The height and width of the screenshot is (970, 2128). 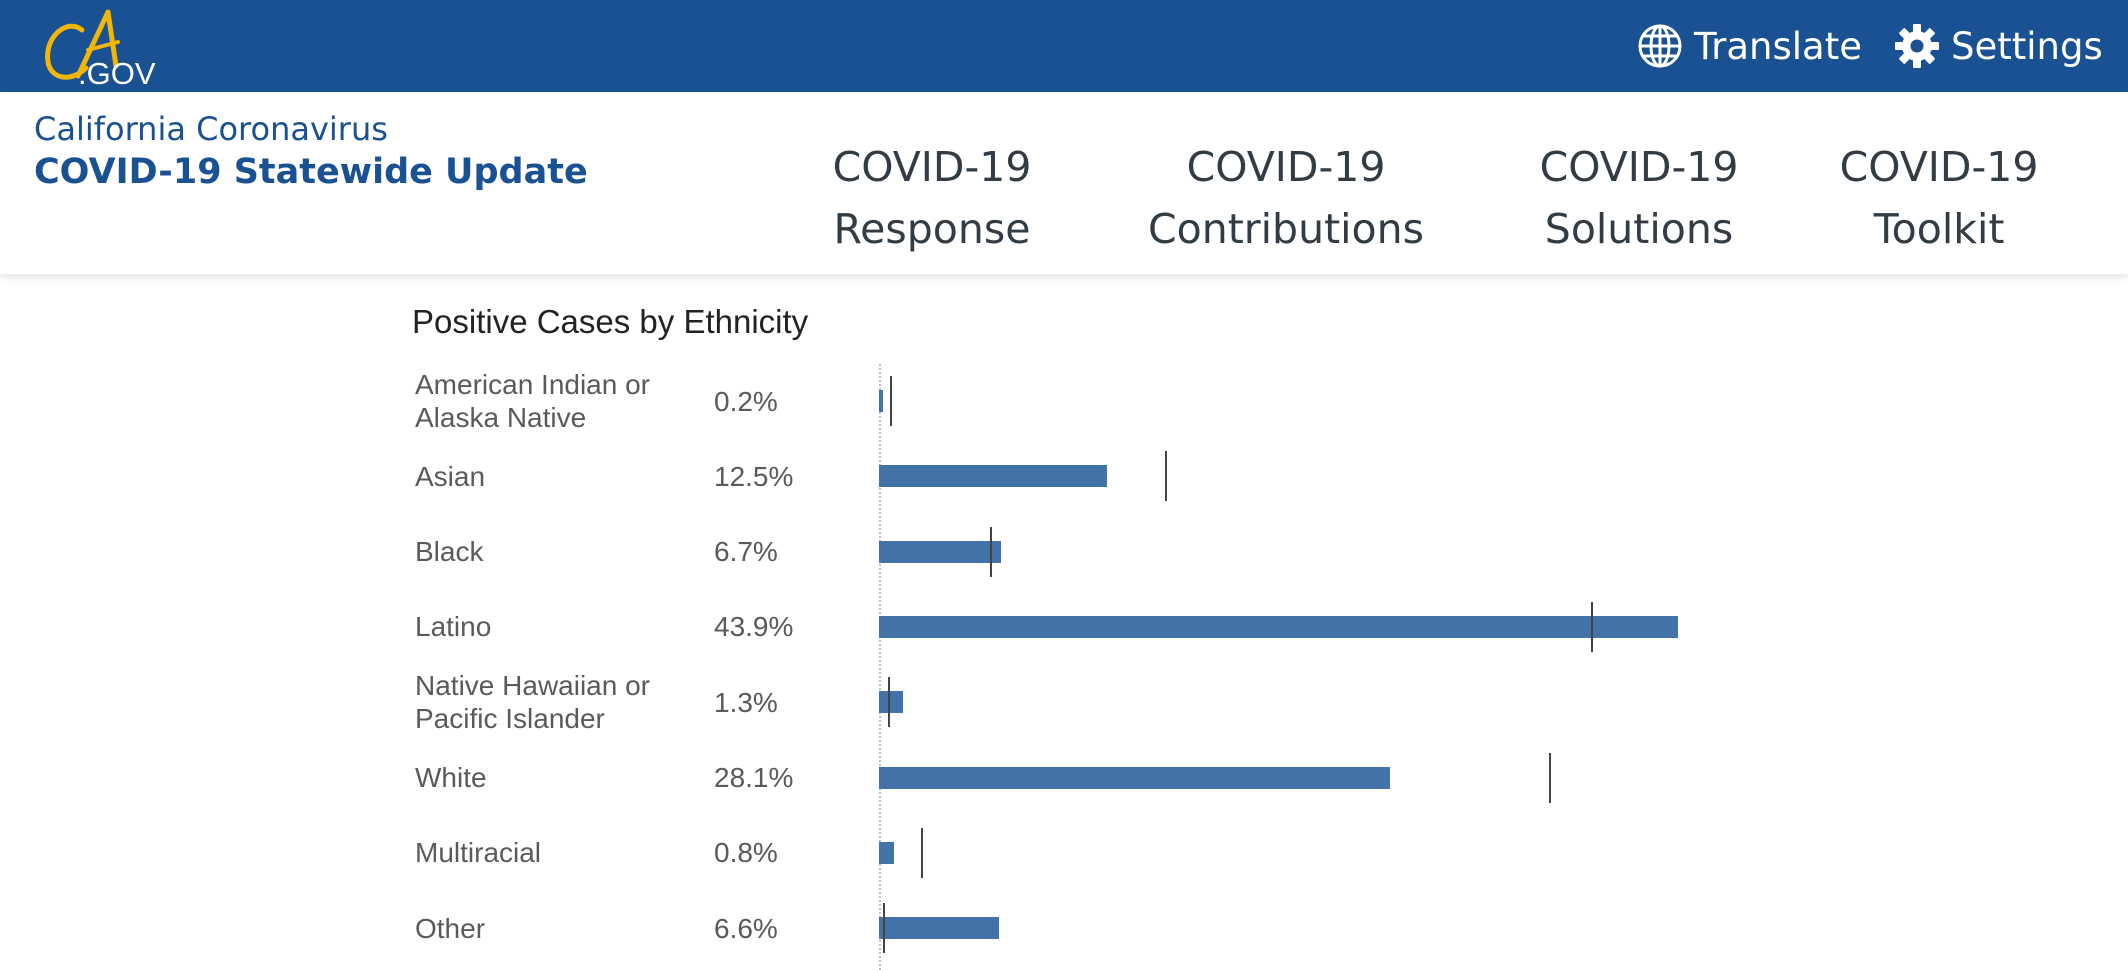 What do you see at coordinates (746, 853) in the screenshot?
I see `value-label: 0.8%` at bounding box center [746, 853].